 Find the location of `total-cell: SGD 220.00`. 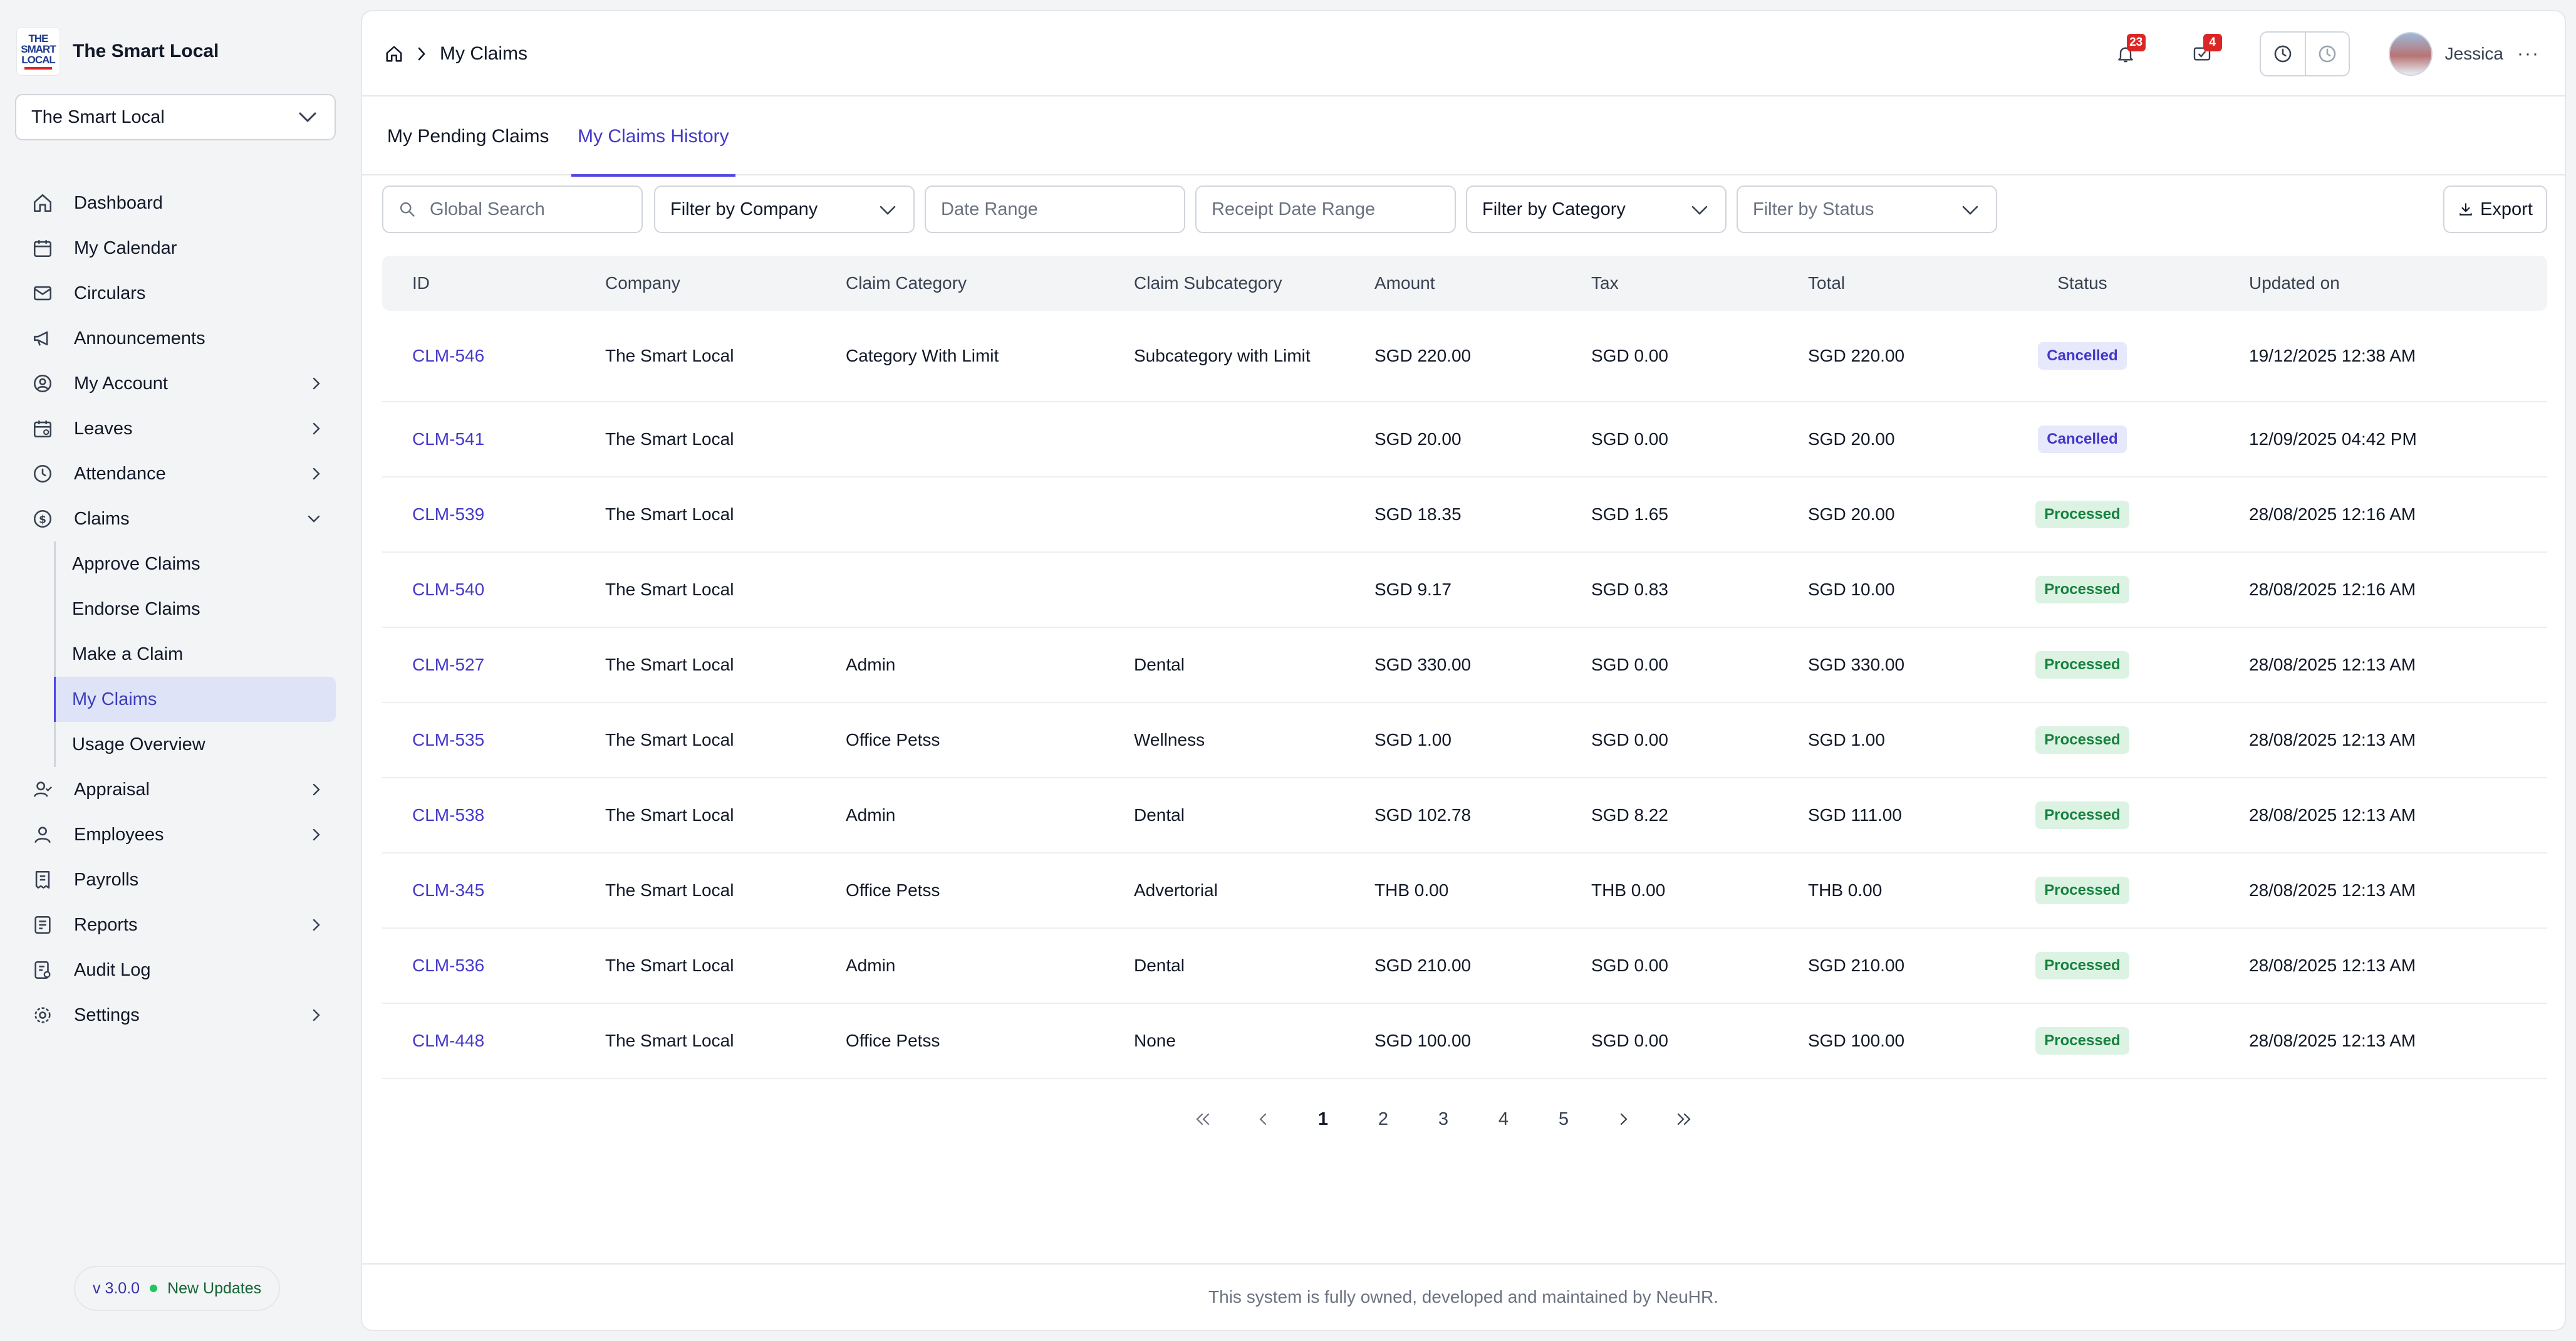

total-cell: SGD 220.00 is located at coordinates (1856, 355).